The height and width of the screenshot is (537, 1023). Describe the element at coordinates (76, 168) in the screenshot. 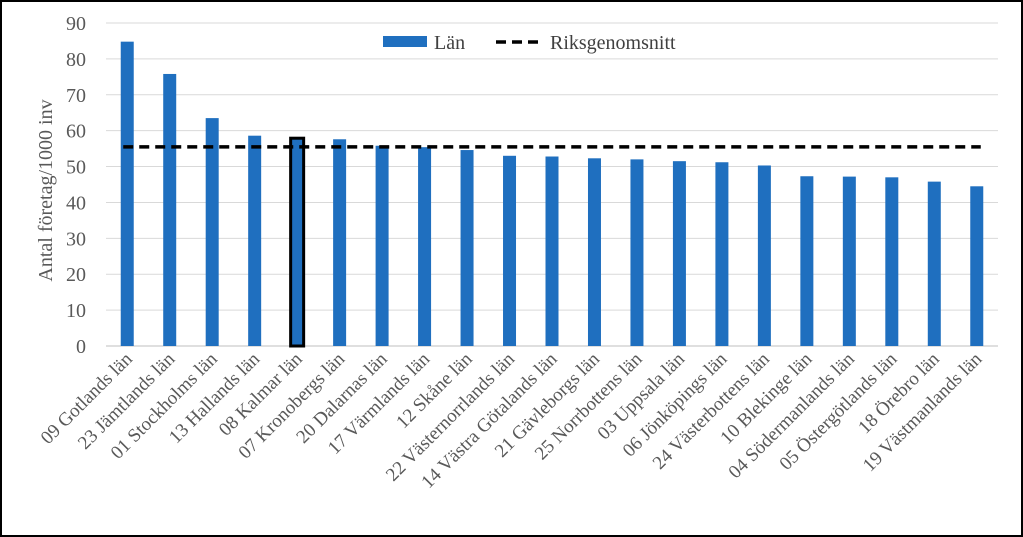

I see `y-tick-label: 50` at that location.